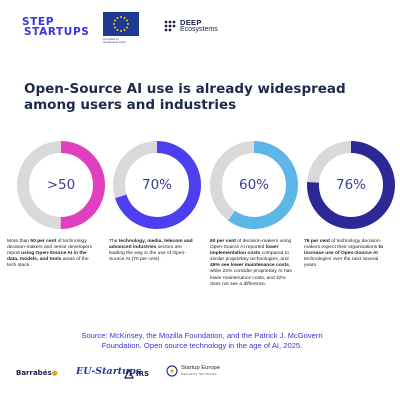 The image size is (400, 400). I want to click on eu-startups-logo: EU-Startups, so click(108, 371).